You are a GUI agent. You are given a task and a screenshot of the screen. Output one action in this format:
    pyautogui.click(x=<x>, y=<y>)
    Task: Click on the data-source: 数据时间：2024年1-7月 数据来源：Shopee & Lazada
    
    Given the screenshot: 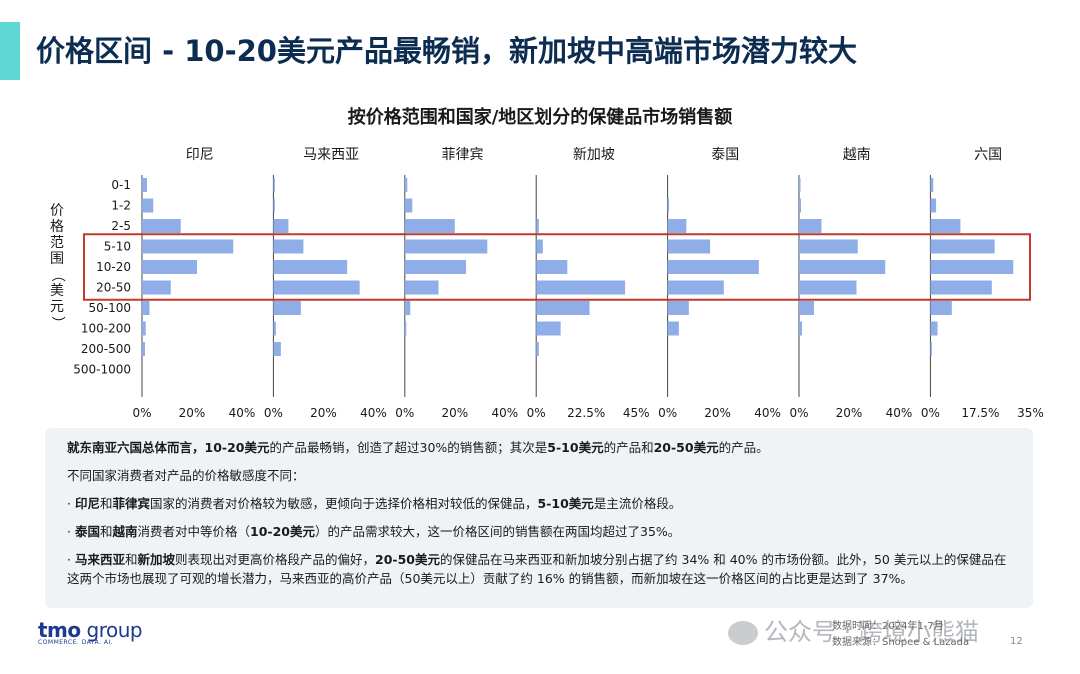 What is the action you would take?
    pyautogui.click(x=900, y=635)
    